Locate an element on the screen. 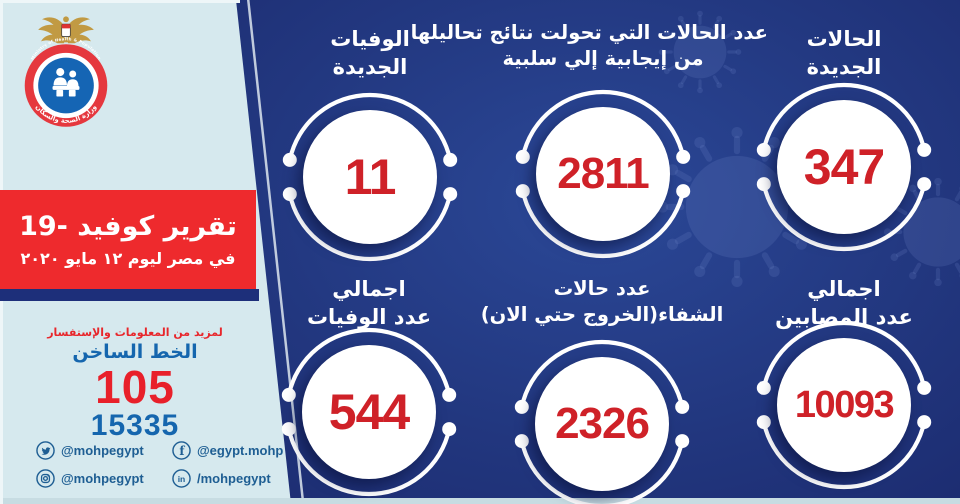  eagle-emblem is located at coordinates (66, 30).